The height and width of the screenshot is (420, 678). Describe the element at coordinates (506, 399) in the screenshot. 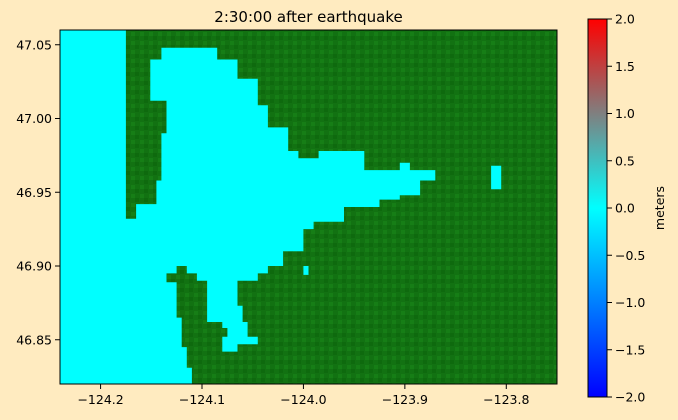

I see `x-tick-label: −123.8` at that location.